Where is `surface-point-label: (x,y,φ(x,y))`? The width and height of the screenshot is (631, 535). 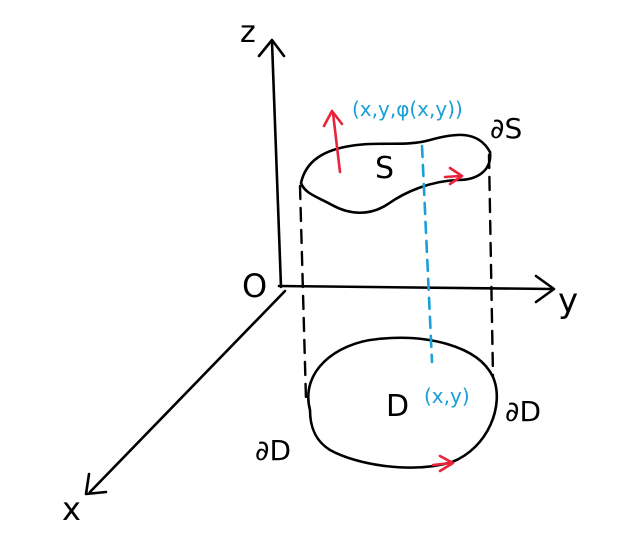
surface-point-label: (x,y,φ(x,y)) is located at coordinates (407, 109).